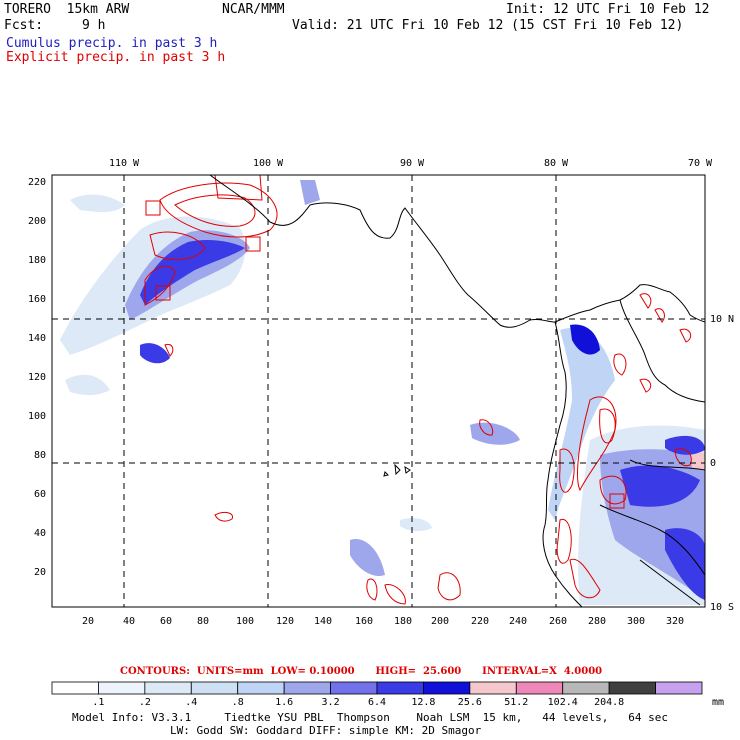  Describe the element at coordinates (40, 572) in the screenshot. I see `y-tick: 20` at that location.